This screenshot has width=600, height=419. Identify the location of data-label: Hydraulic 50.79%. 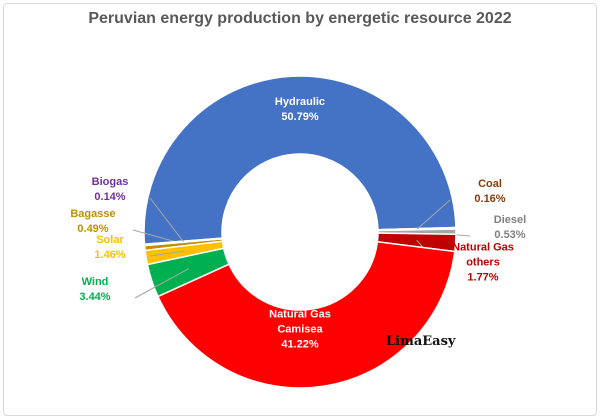
(300, 110).